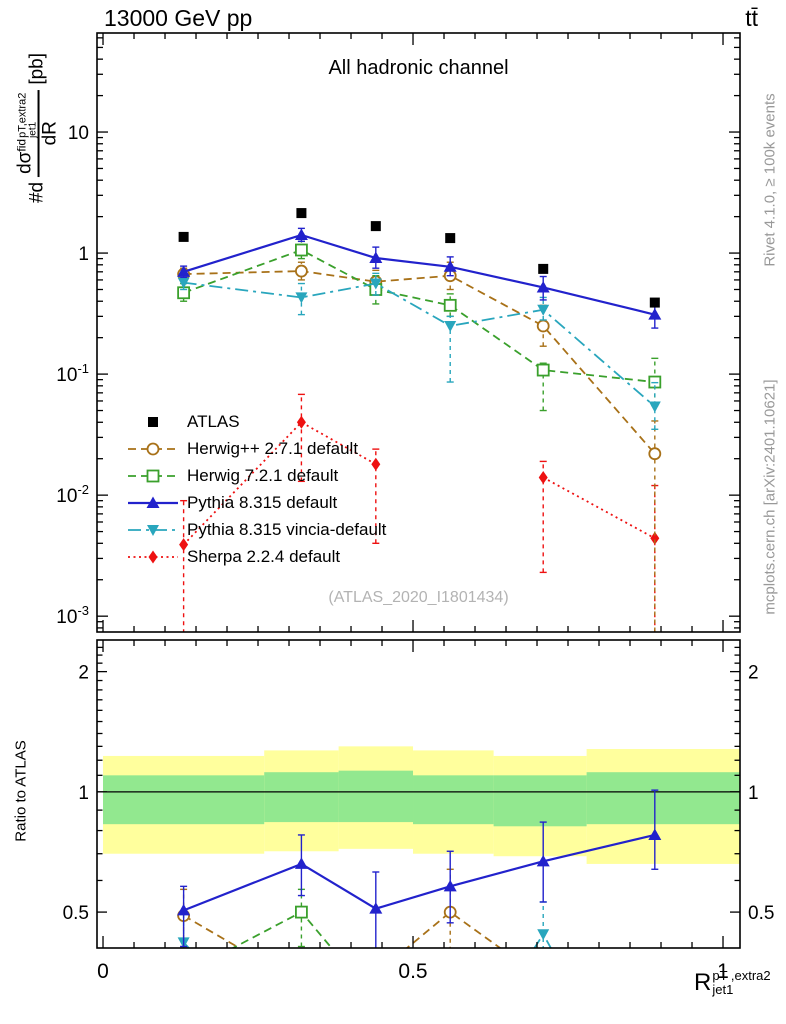 This screenshot has width=786, height=1024. What do you see at coordinates (50, 133) in the screenshot?
I see `y-axis-denominator: dR` at bounding box center [50, 133].